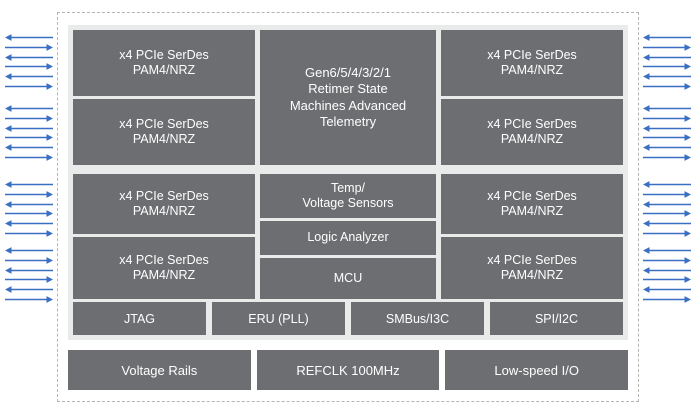  I want to click on support-block-refclk: REFCLK 100MHz, so click(348, 370).